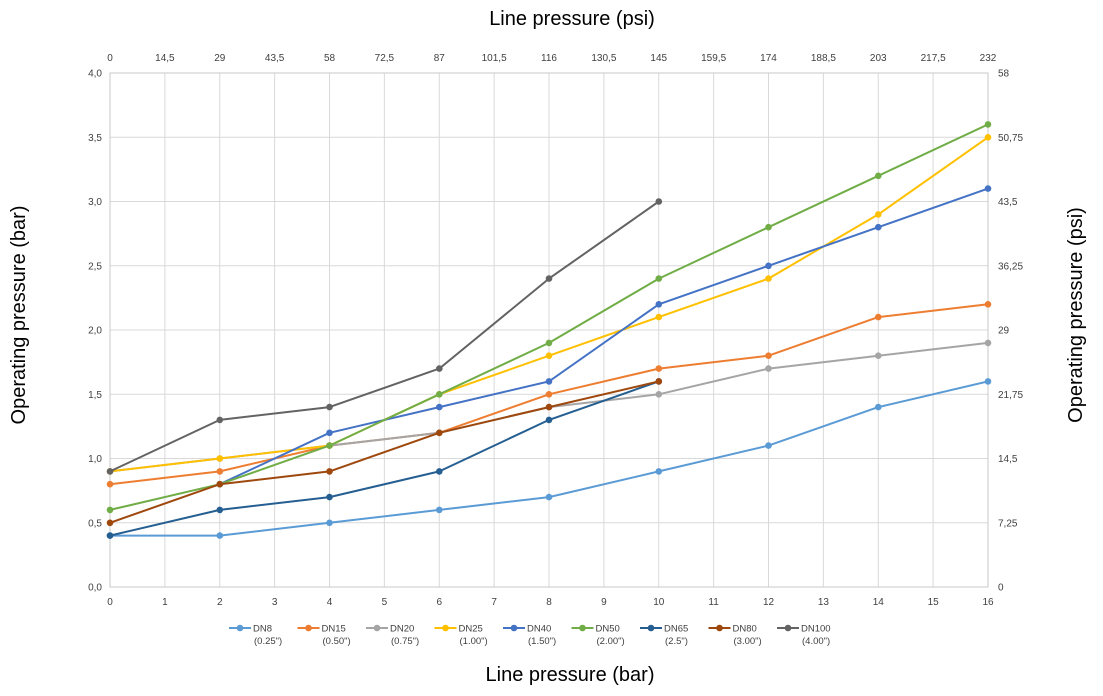 The image size is (1103, 696). What do you see at coordinates (572, 19) in the screenshot?
I see `top-axis-title: Line pressure (psi)` at bounding box center [572, 19].